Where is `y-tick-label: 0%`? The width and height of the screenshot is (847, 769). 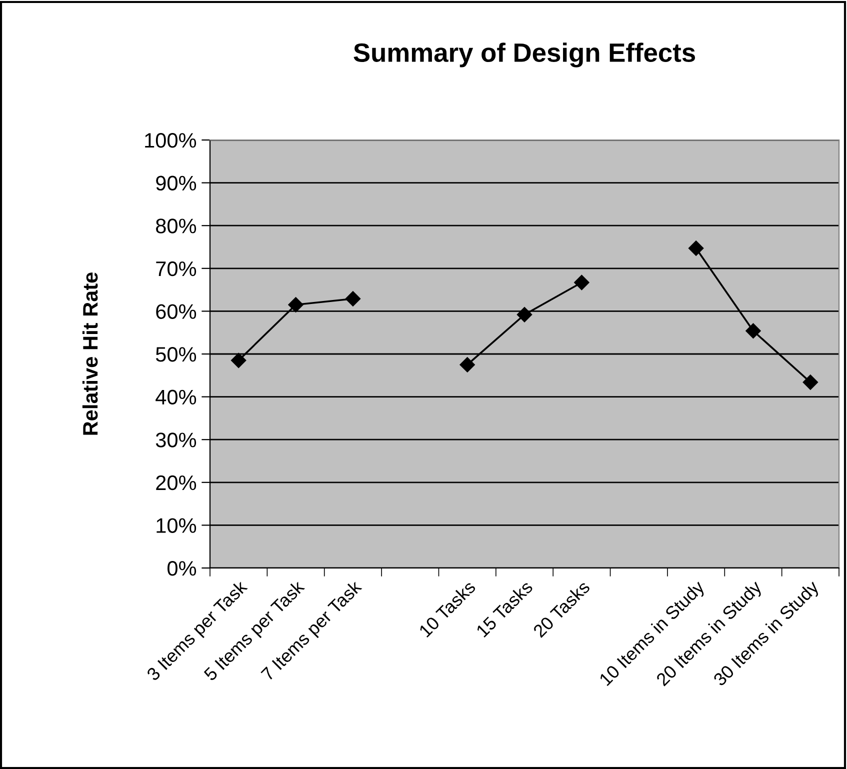
y-tick-label: 0% is located at coordinates (182, 568).